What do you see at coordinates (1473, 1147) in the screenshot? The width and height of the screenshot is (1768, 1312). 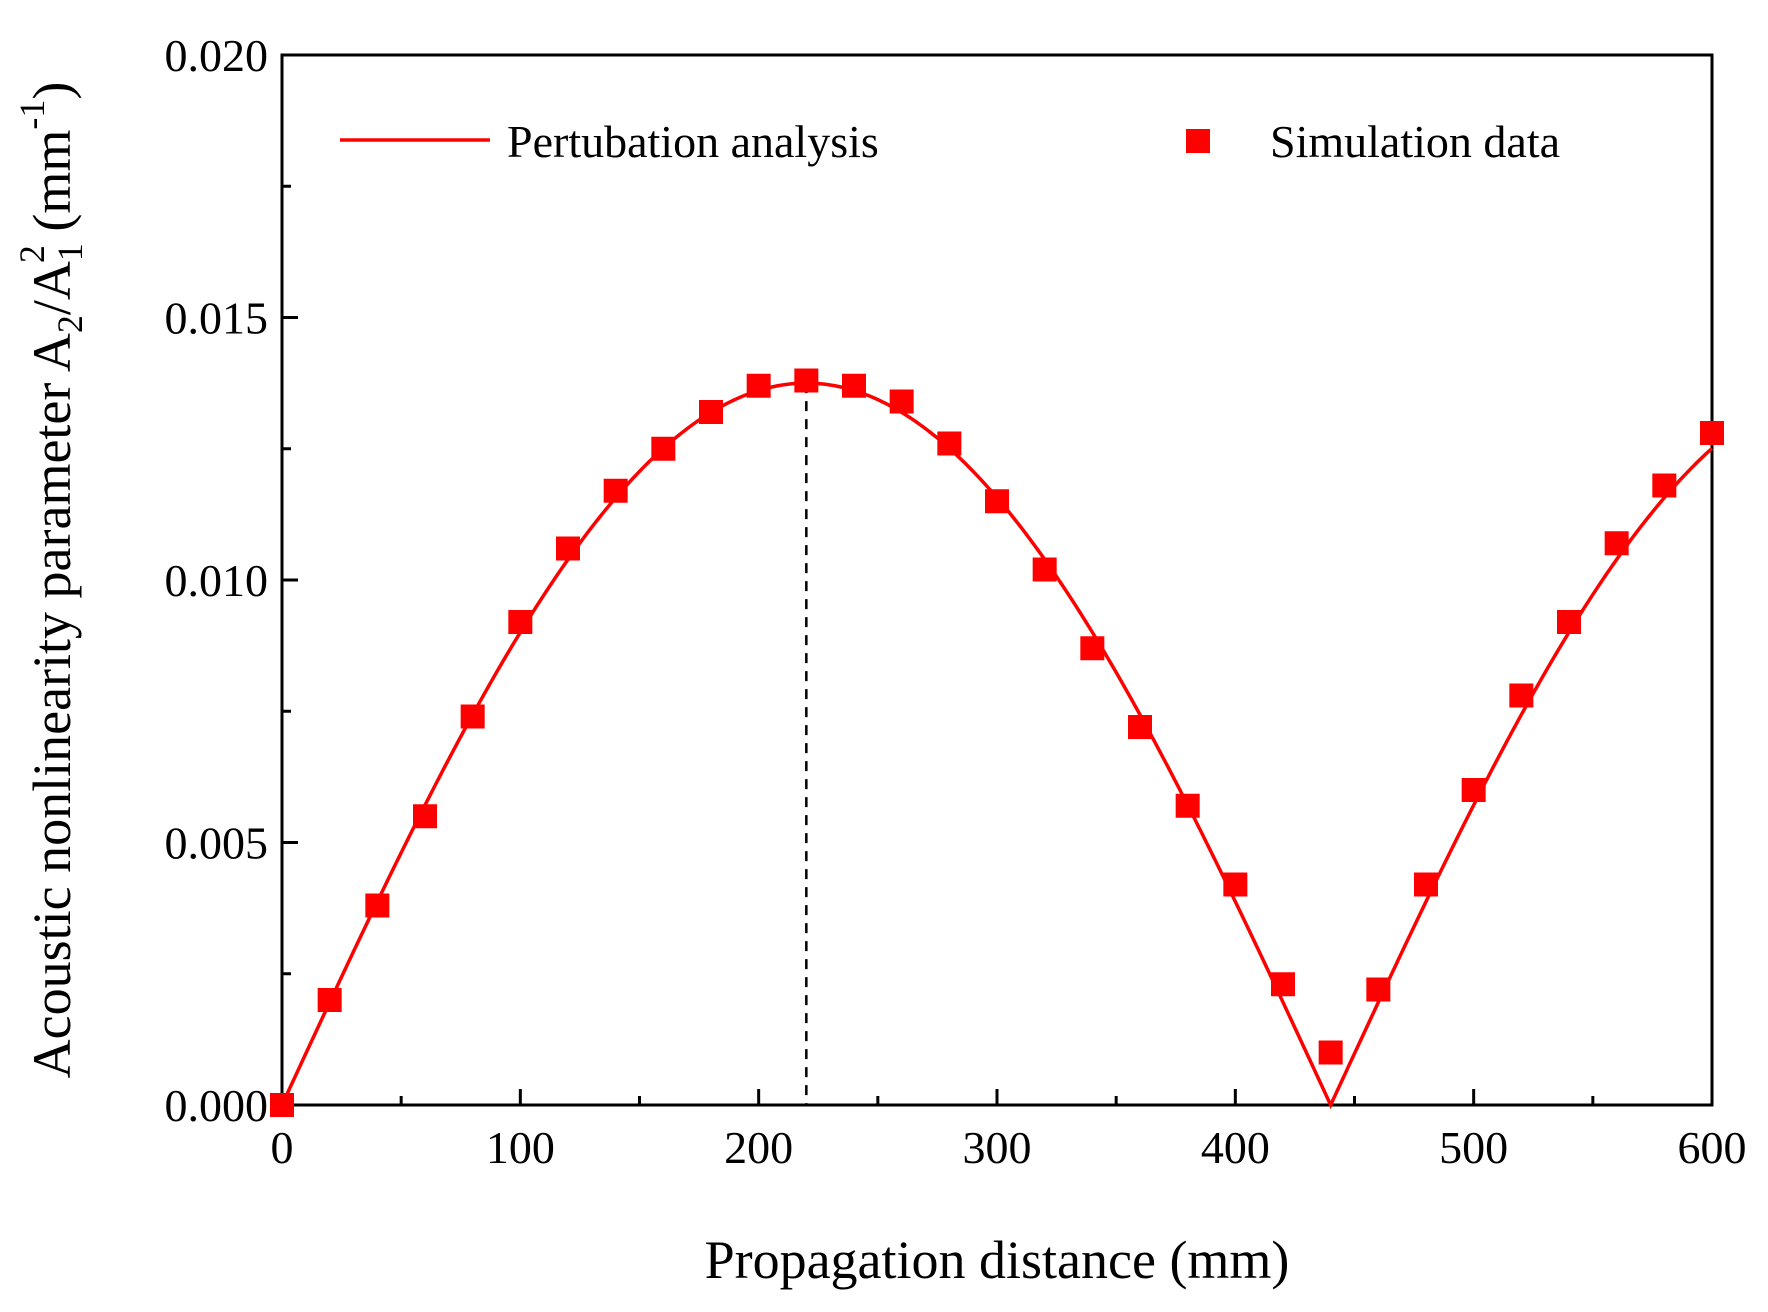 I see `x-tick-label: 500` at bounding box center [1473, 1147].